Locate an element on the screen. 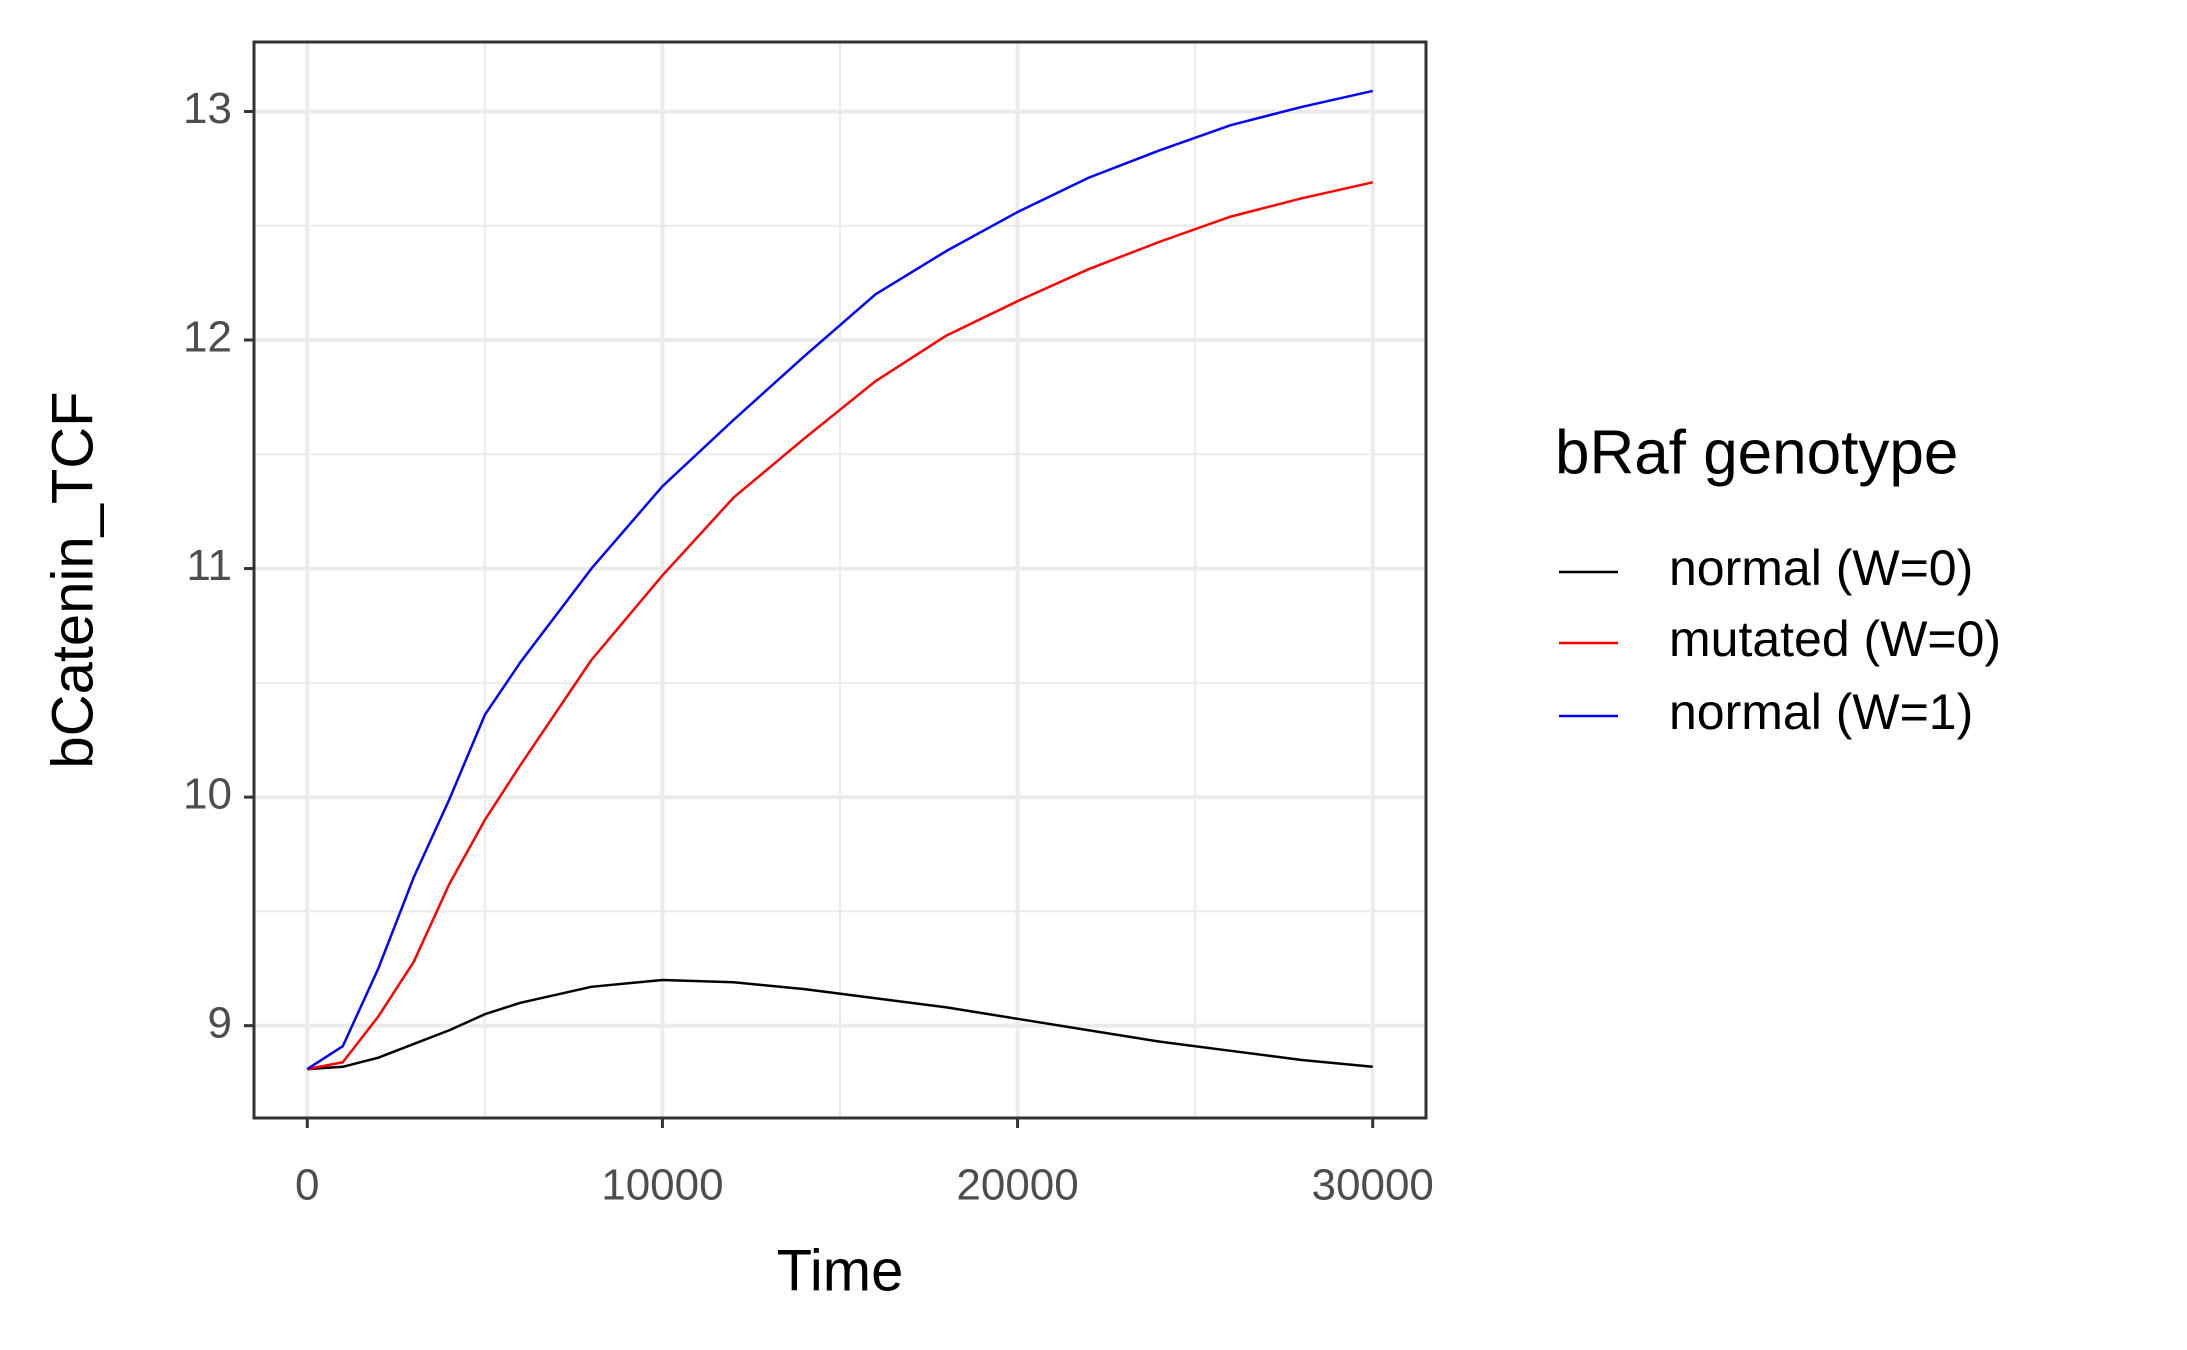 The height and width of the screenshot is (1350, 2187). y-tick-label: 9 is located at coordinates (220, 1022).